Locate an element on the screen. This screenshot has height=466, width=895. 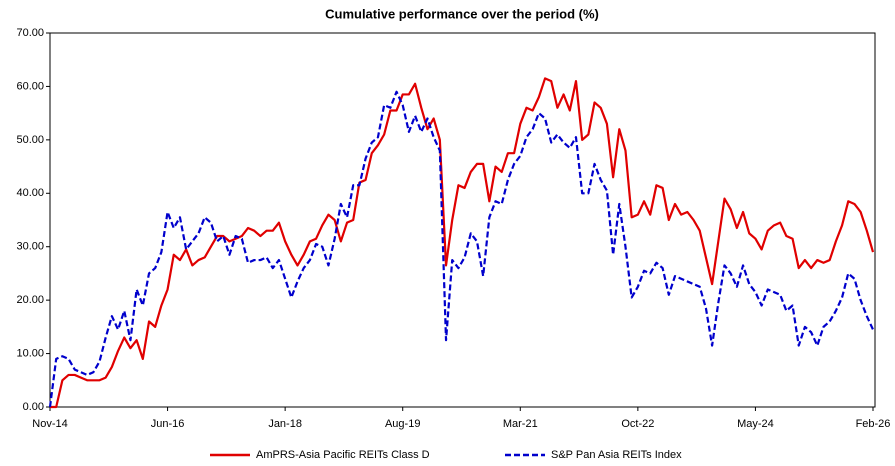
y-tick-label: 10.00 is located at coordinates (30, 353).